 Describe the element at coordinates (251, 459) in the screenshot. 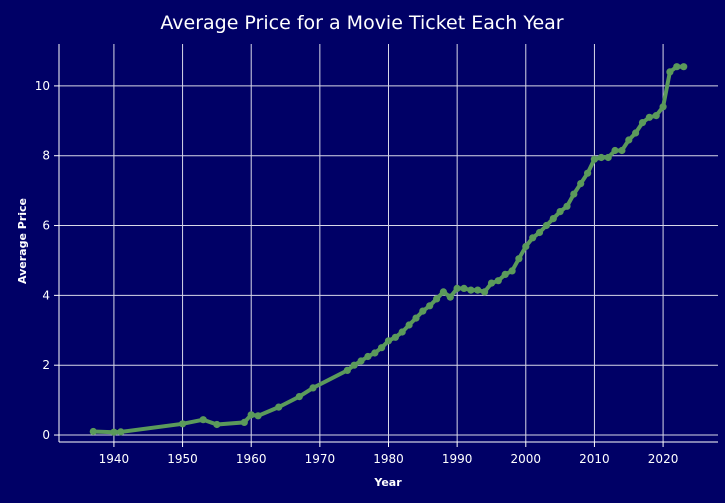

I see `x-tick-label: 1960` at that location.